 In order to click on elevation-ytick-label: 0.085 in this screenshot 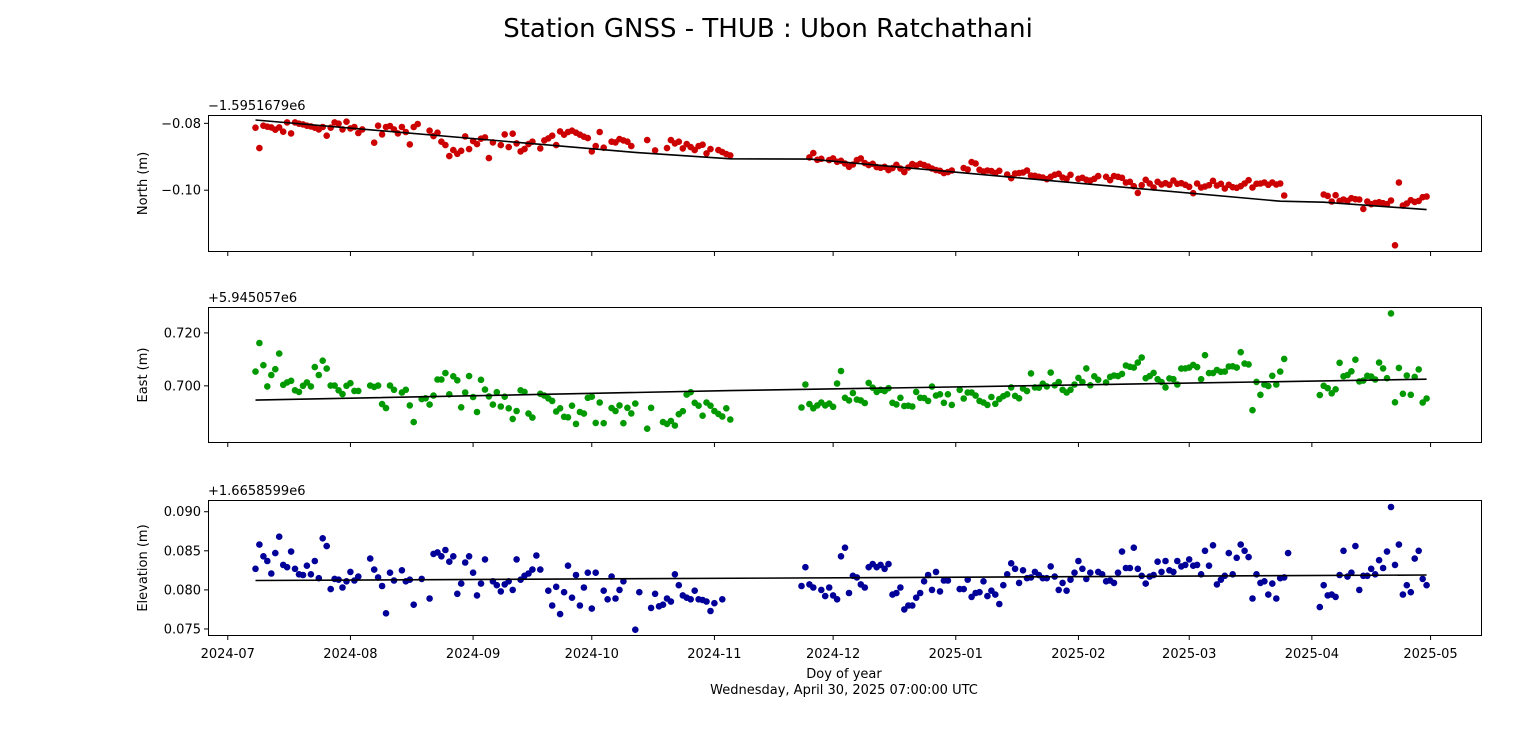, I will do `click(182, 551)`.